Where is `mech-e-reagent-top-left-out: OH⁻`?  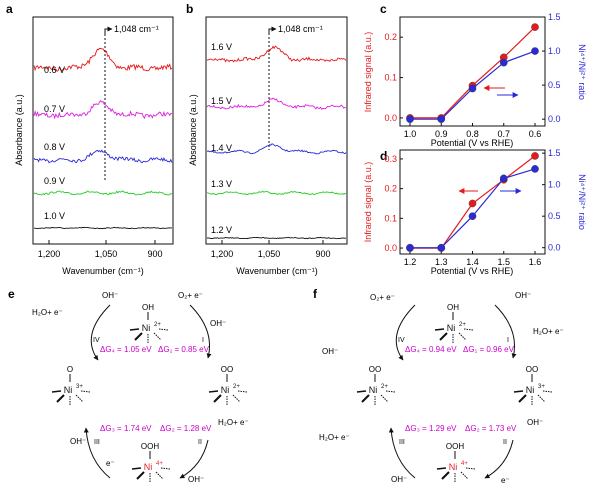
mech-e-reagent-top-left-out: OH⁻ is located at coordinates (110, 295).